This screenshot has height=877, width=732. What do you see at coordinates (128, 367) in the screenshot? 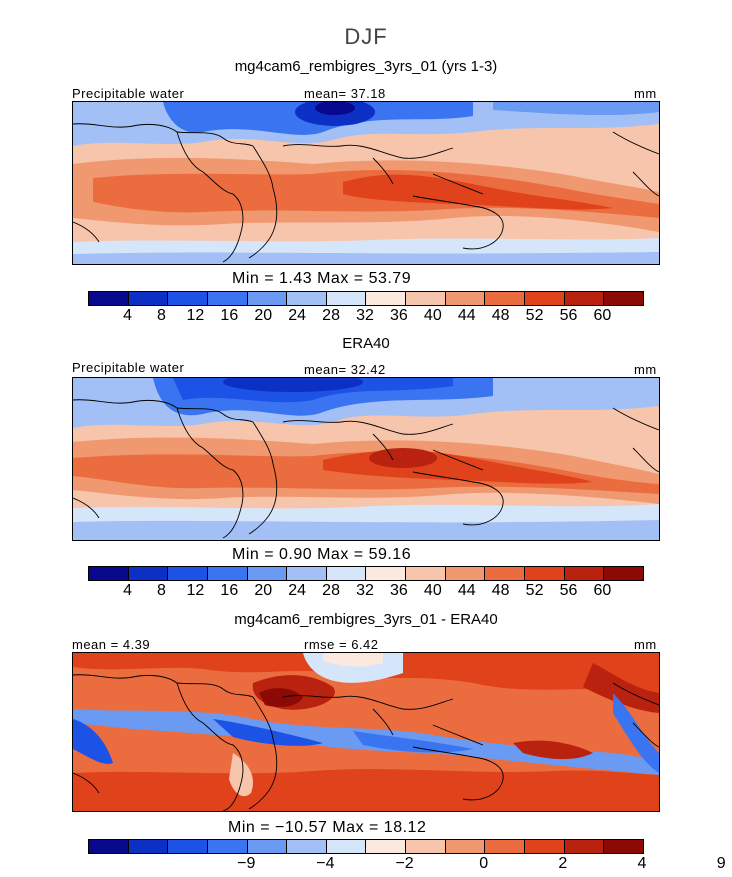
I see `panel-2-variable-label: Precipitable water` at bounding box center [128, 367].